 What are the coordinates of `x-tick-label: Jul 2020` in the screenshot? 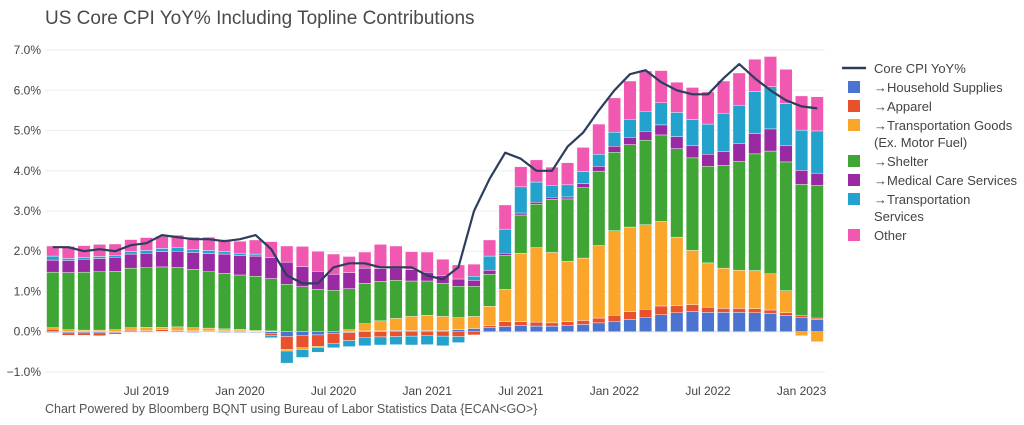 It's located at (334, 391).